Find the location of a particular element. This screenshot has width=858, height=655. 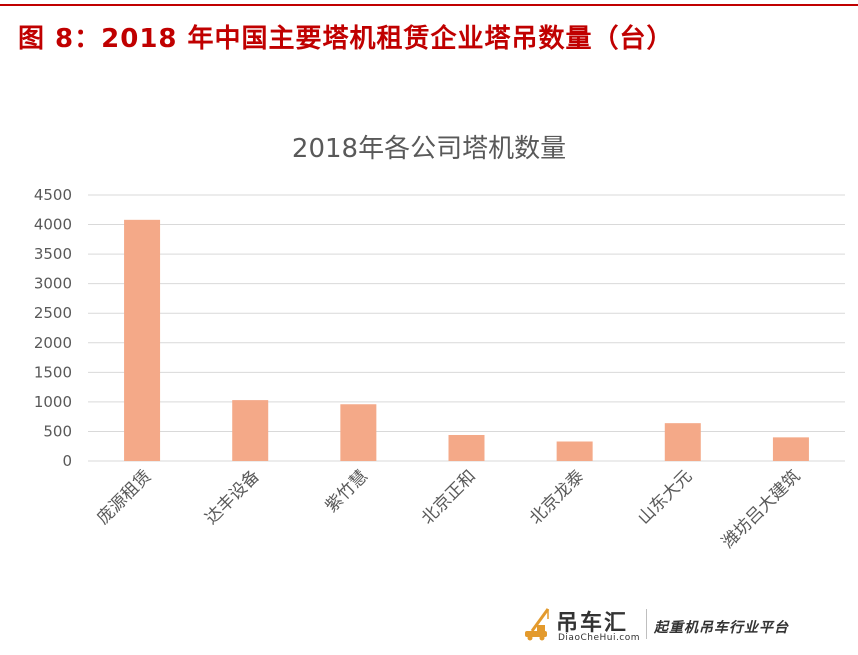

y-tick-label: 3500 is located at coordinates (53, 254).